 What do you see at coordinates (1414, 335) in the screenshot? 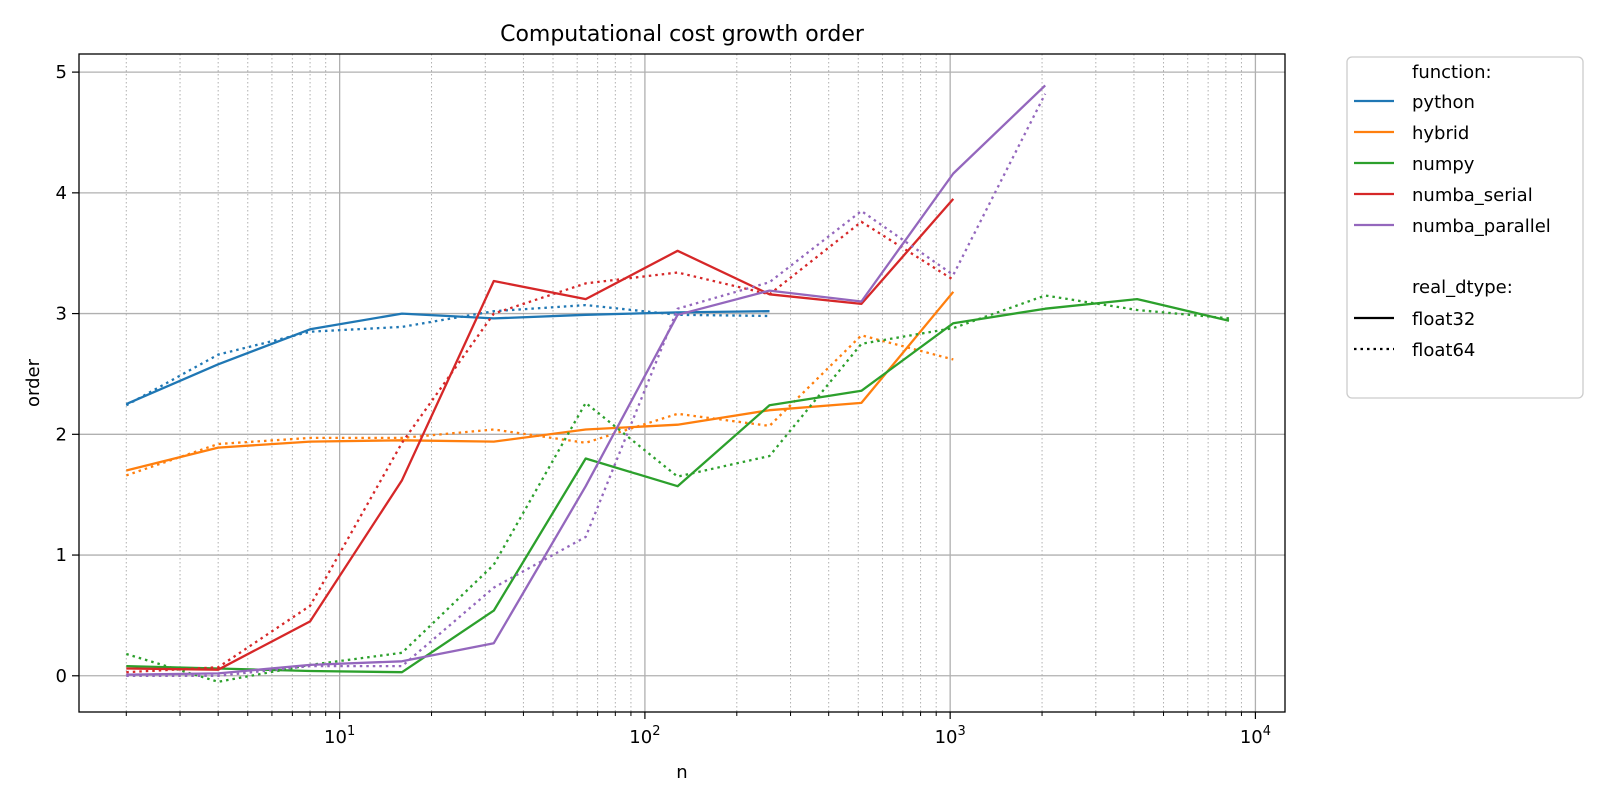
I see `legend-dtype-entries: float32 float64` at bounding box center [1414, 335].